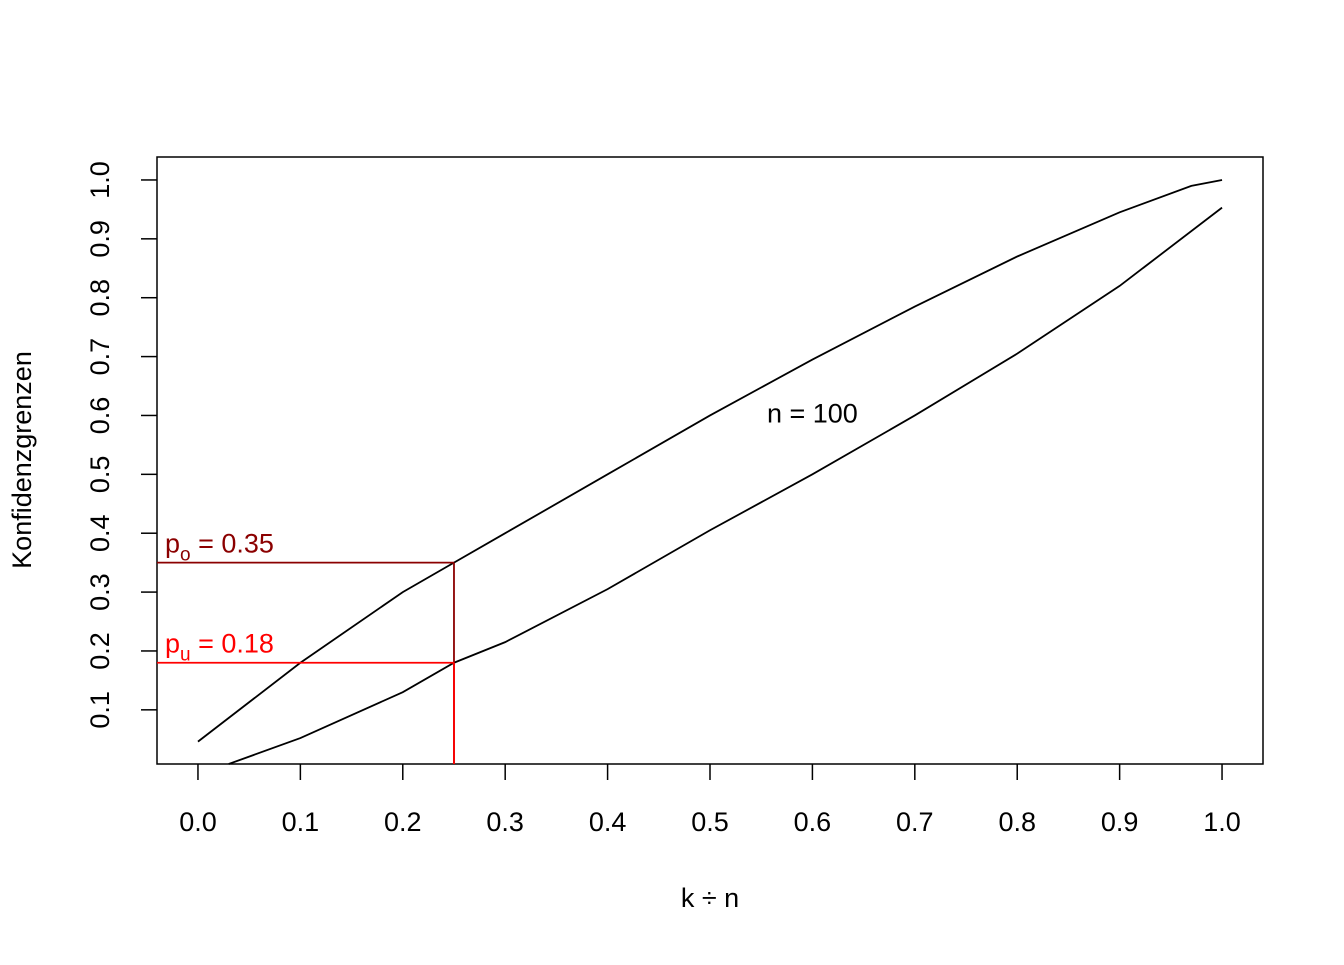 This screenshot has height=965, width=1344. I want to click on y-tick-label: 0.4, so click(100, 533).